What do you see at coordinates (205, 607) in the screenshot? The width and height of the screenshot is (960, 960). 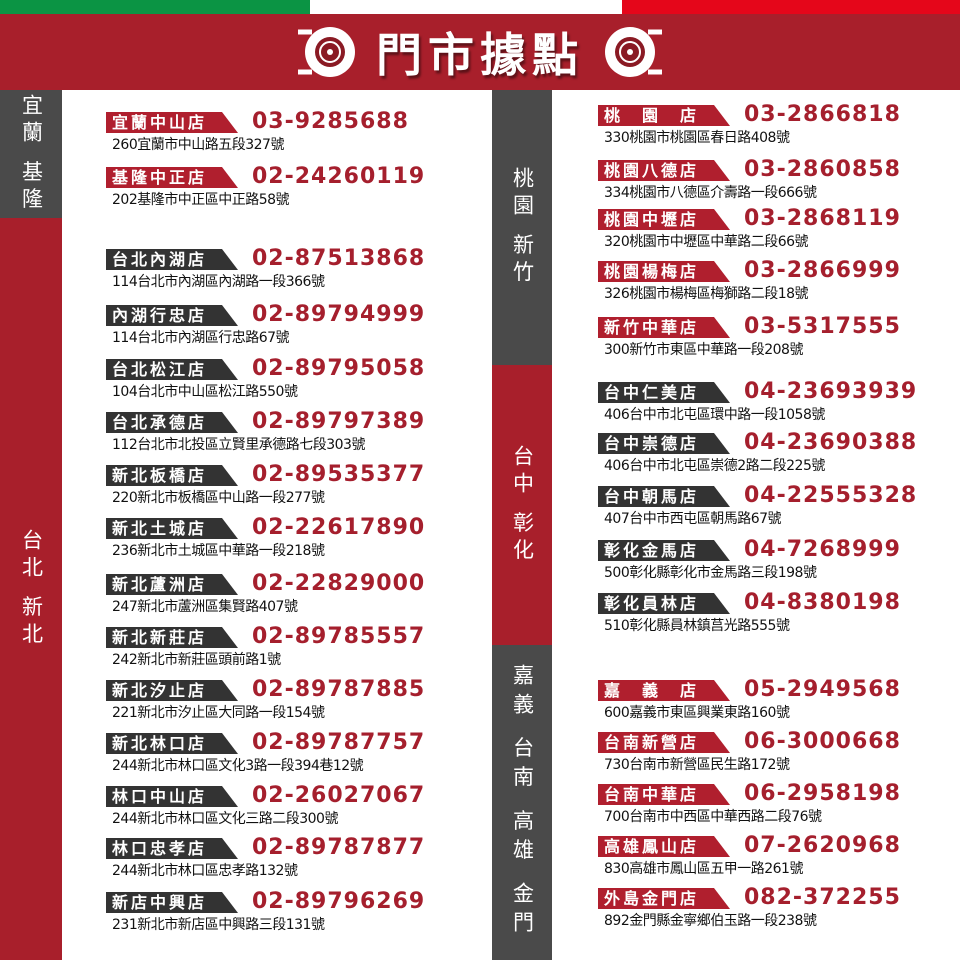 I see `store-address: 247新北市蘆洲區集賢路407號` at bounding box center [205, 607].